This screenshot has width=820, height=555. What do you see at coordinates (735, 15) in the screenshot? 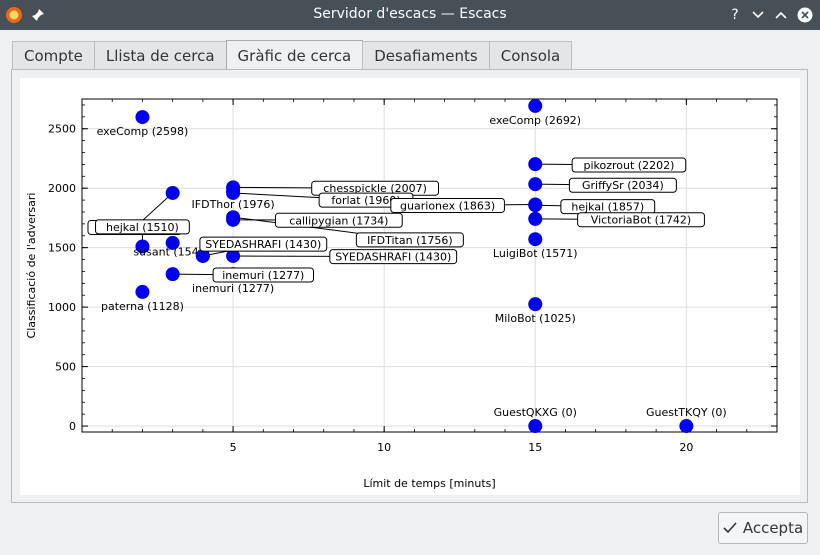
I see `help-button: ?` at bounding box center [735, 15].